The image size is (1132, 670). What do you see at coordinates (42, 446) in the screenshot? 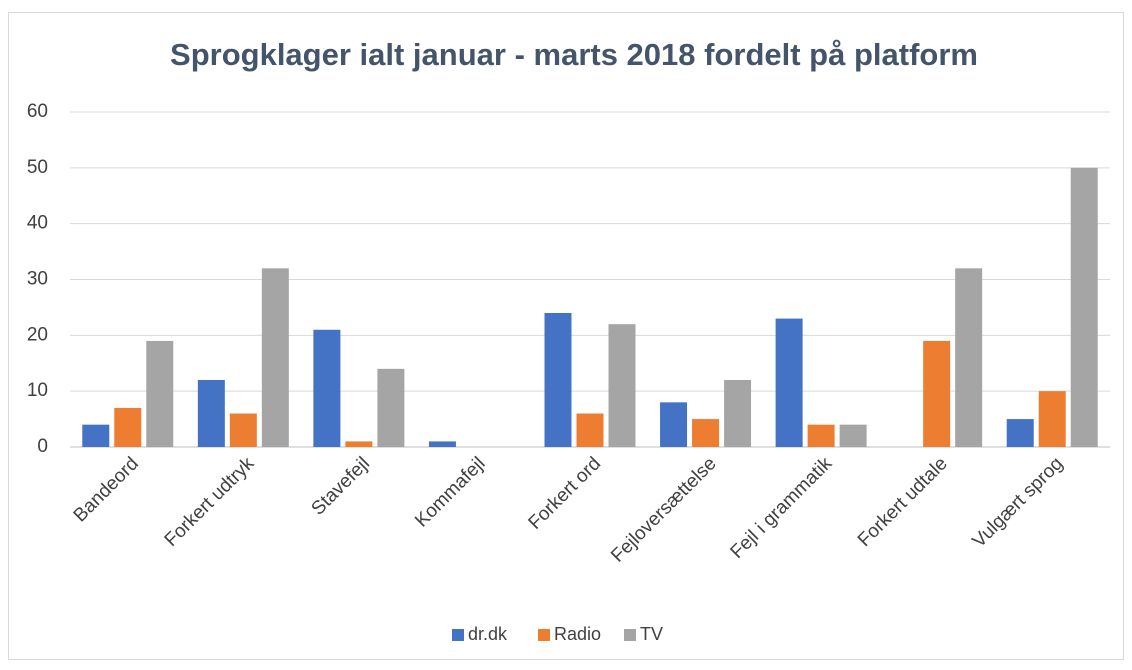
I see `y-tick-label: 0` at bounding box center [42, 446].